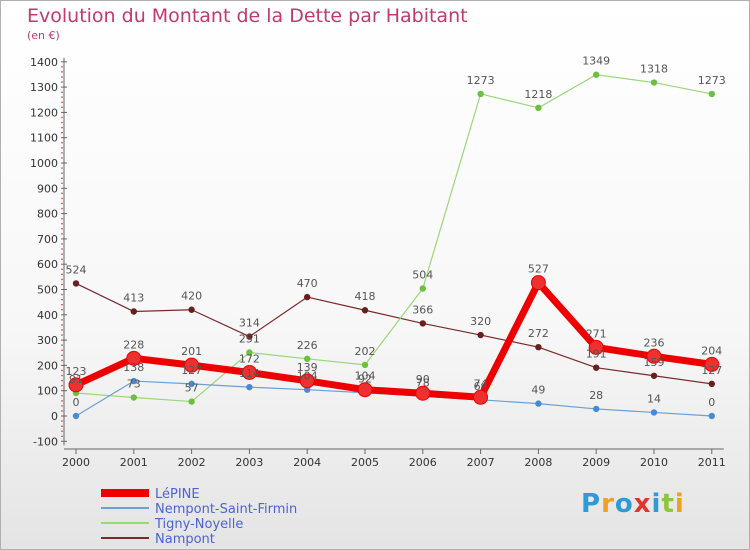  I want to click on data-label: 1218, so click(538, 94).